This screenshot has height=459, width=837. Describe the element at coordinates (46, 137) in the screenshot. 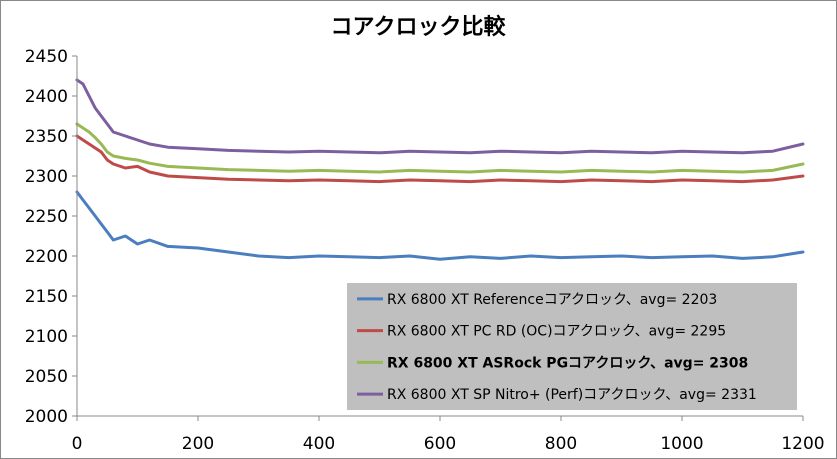

I see `y-tick-label-7: 2350` at that location.